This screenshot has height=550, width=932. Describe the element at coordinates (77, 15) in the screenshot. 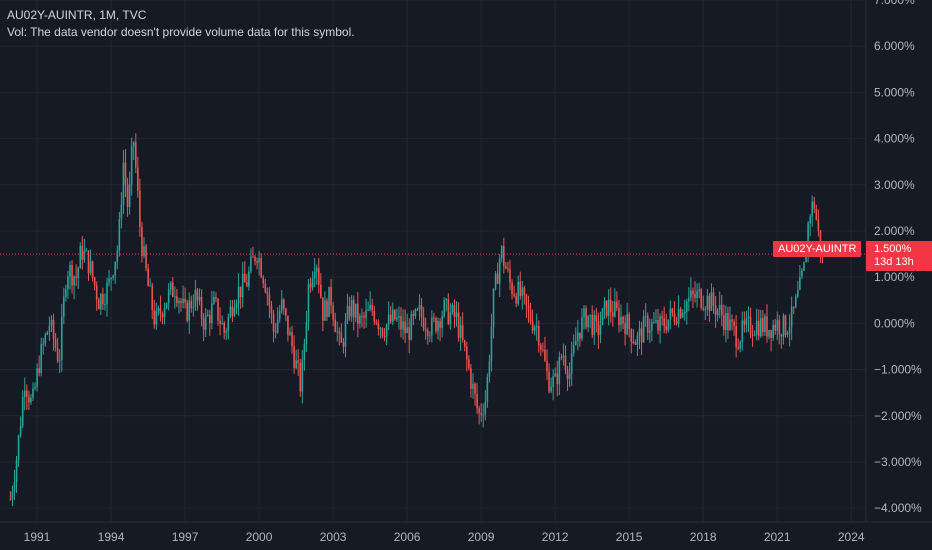

I see `symbol-title: AU02Y-AUINTR, 1M, TVC` at that location.